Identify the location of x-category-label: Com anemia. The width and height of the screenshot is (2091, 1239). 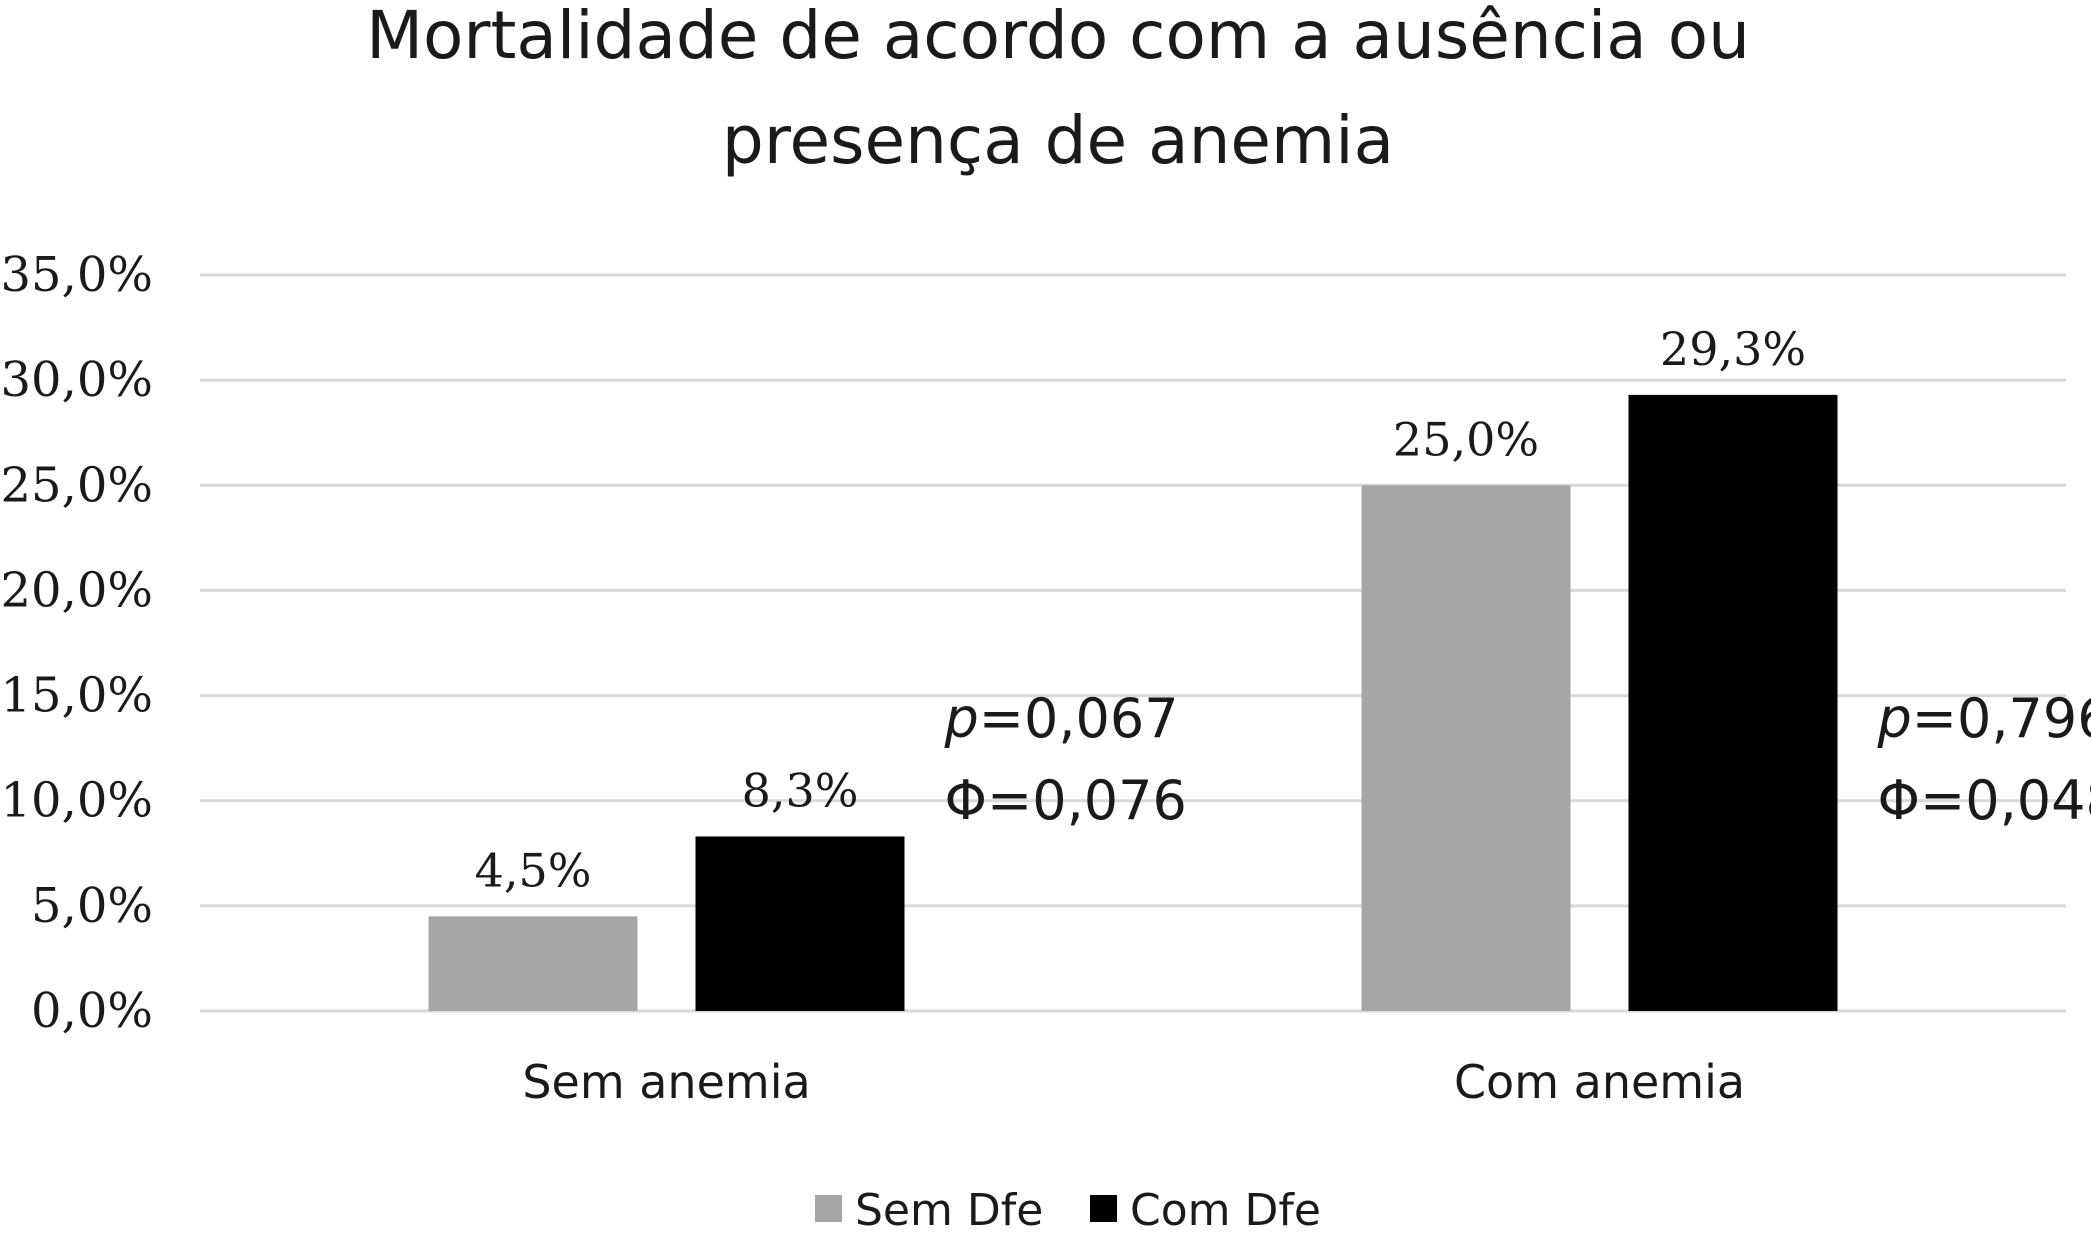
(1599, 1082).